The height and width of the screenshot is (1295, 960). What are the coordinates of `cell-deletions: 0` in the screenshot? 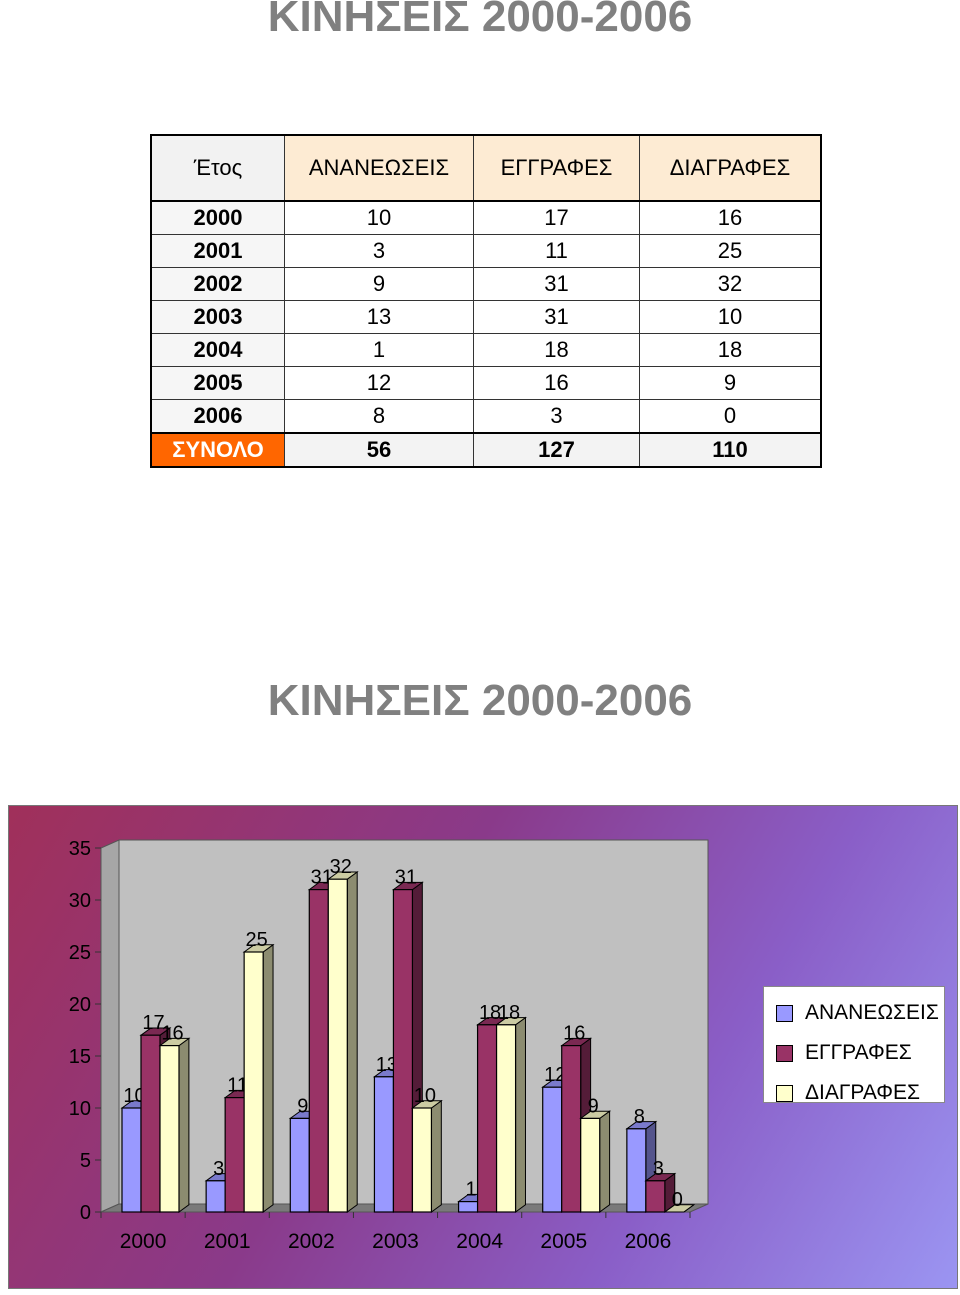 It's located at (730, 416).